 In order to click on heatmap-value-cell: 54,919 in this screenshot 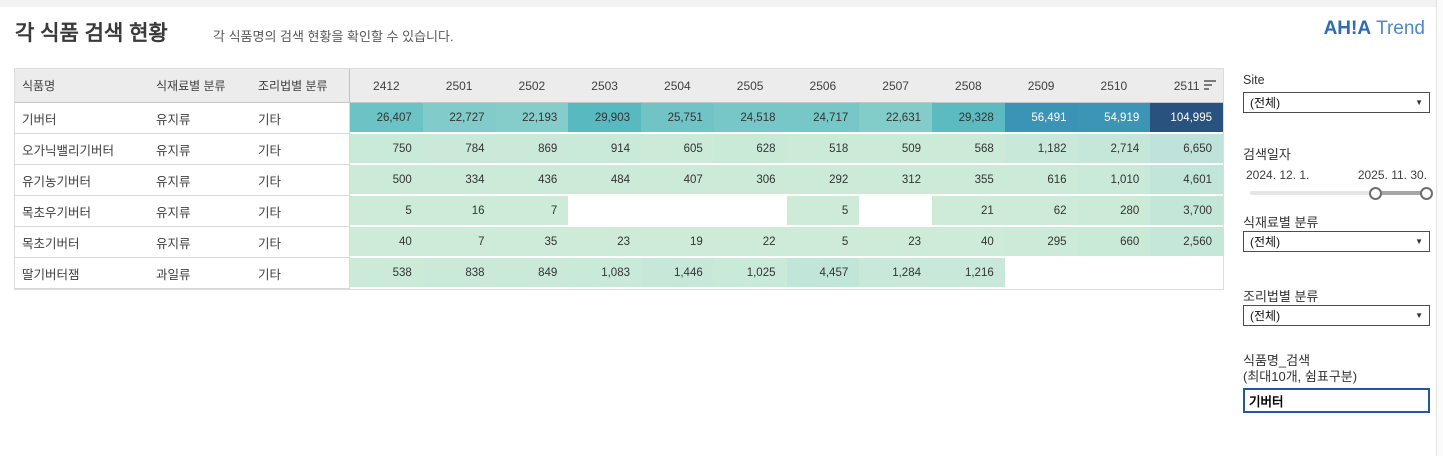, I will do `click(1114, 118)`.